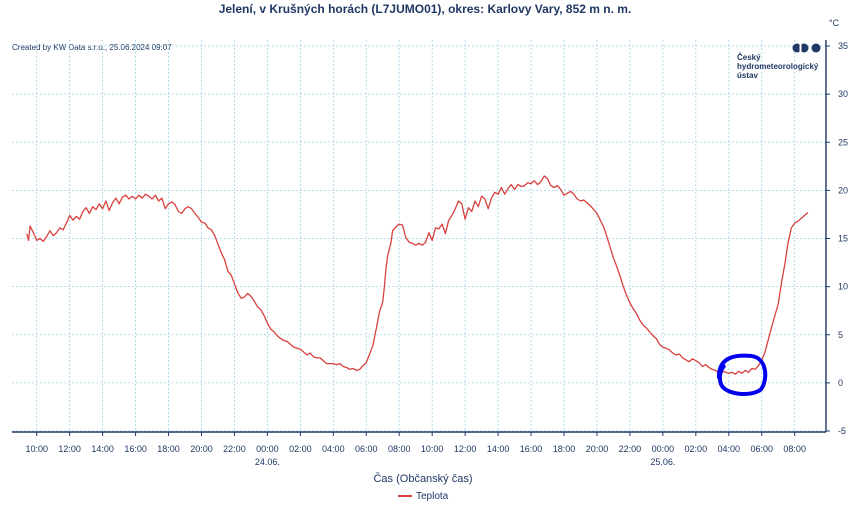  Describe the element at coordinates (840, 383) in the screenshot. I see `y-tick-label: 0` at that location.